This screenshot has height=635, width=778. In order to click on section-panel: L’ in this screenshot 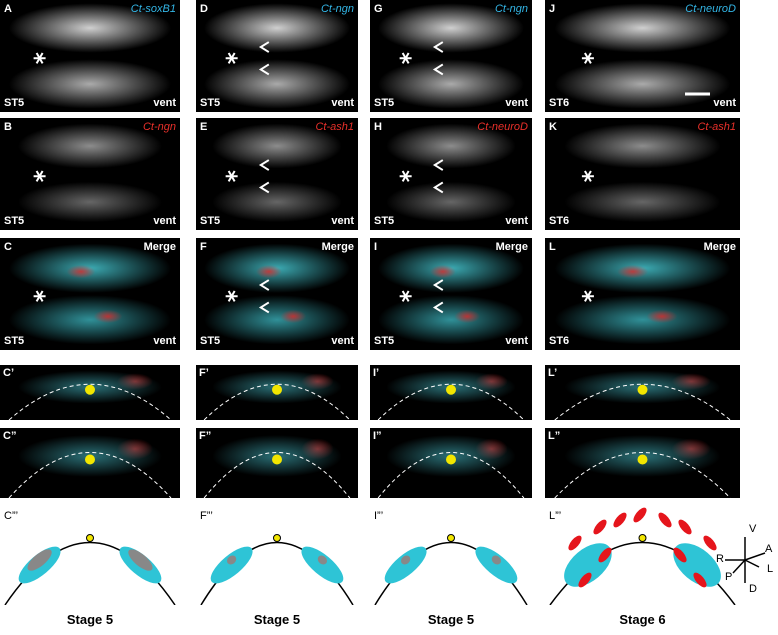, I will do `click(642, 392)`.